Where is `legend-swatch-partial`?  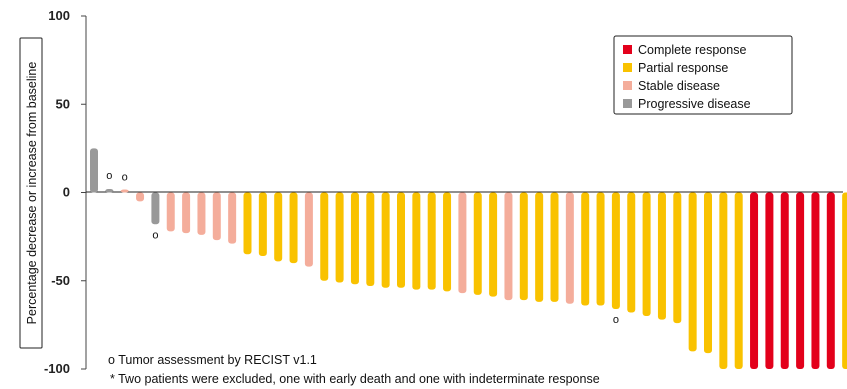
legend-swatch-partial is located at coordinates (627, 67).